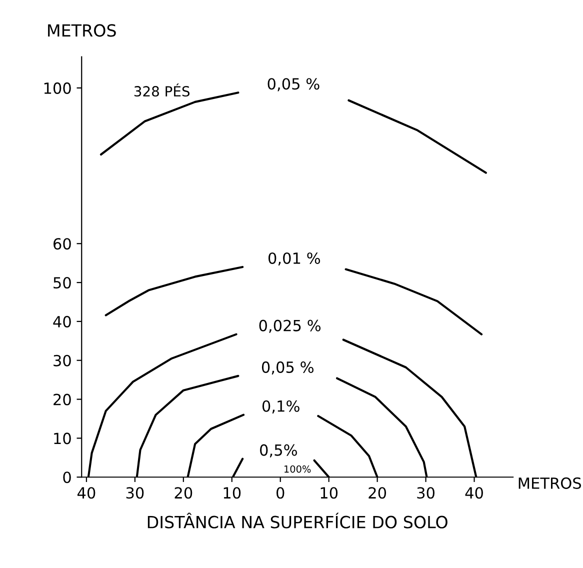 This screenshot has height=568, width=583. What do you see at coordinates (62, 438) in the screenshot?
I see `y-tick-label: 10` at bounding box center [62, 438].